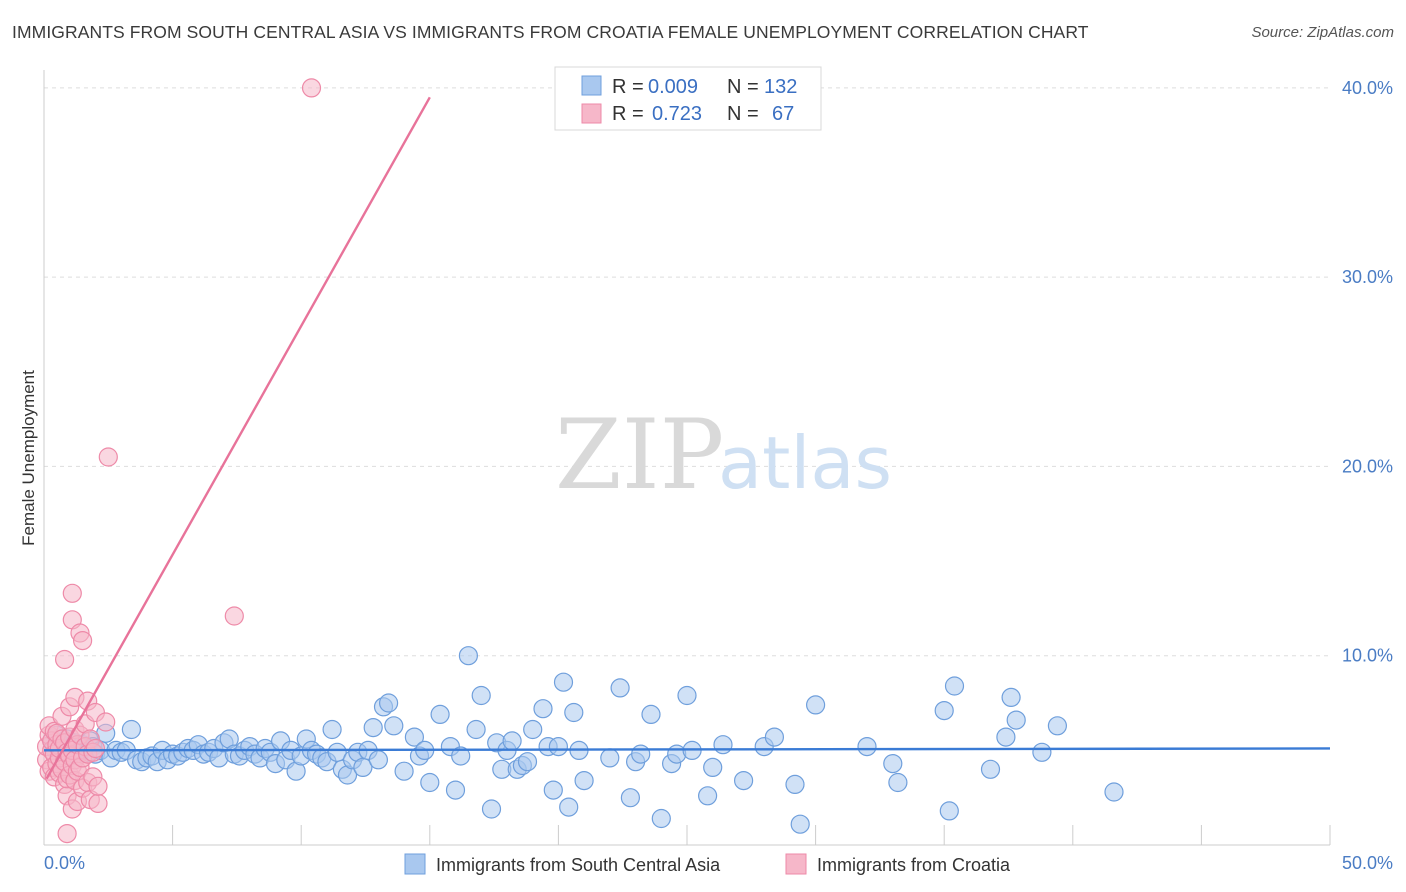 The image size is (1406, 892). Describe the element at coordinates (1367, 466) in the screenshot. I see `y-tick-label-20: 20.0%` at that location.